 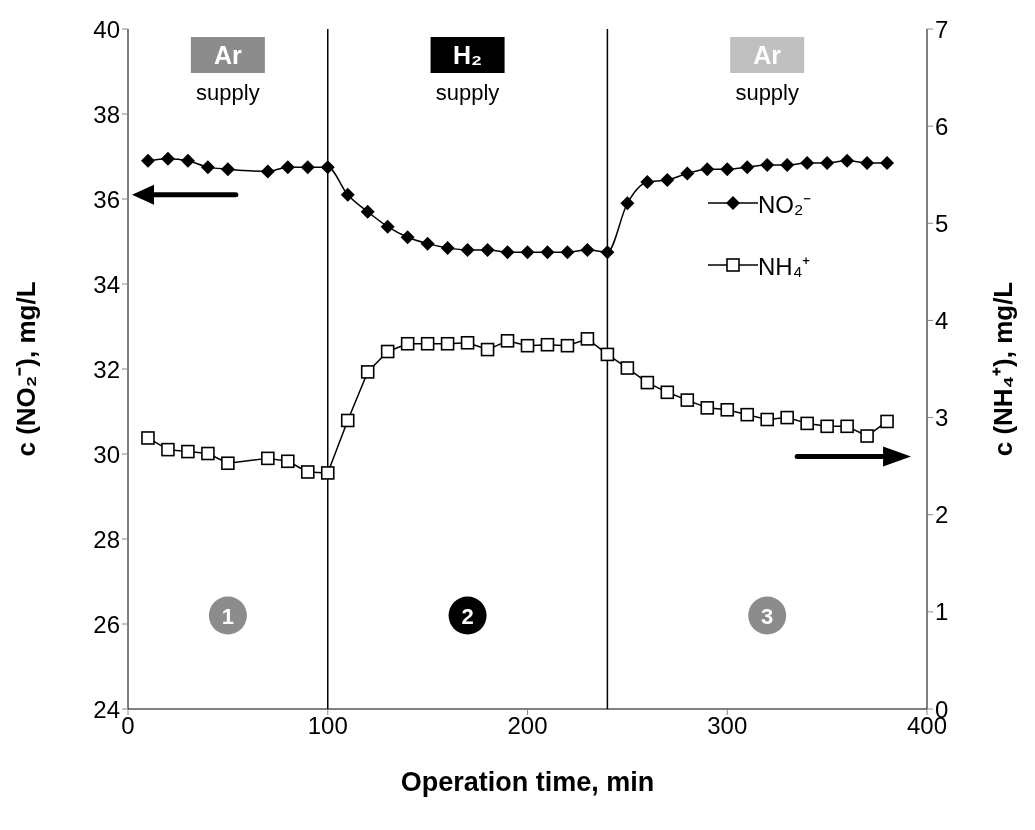 I want to click on y-tick-label: 36, so click(x=106, y=199).